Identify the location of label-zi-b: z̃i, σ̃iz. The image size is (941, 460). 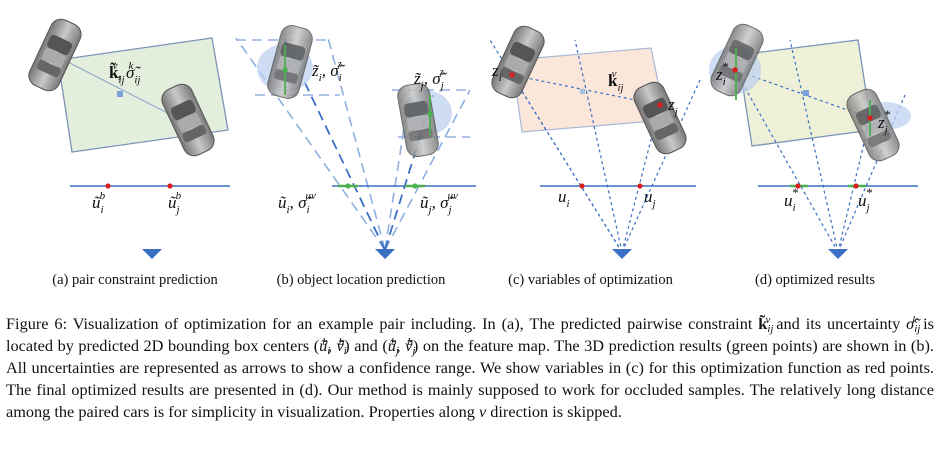
(328, 71).